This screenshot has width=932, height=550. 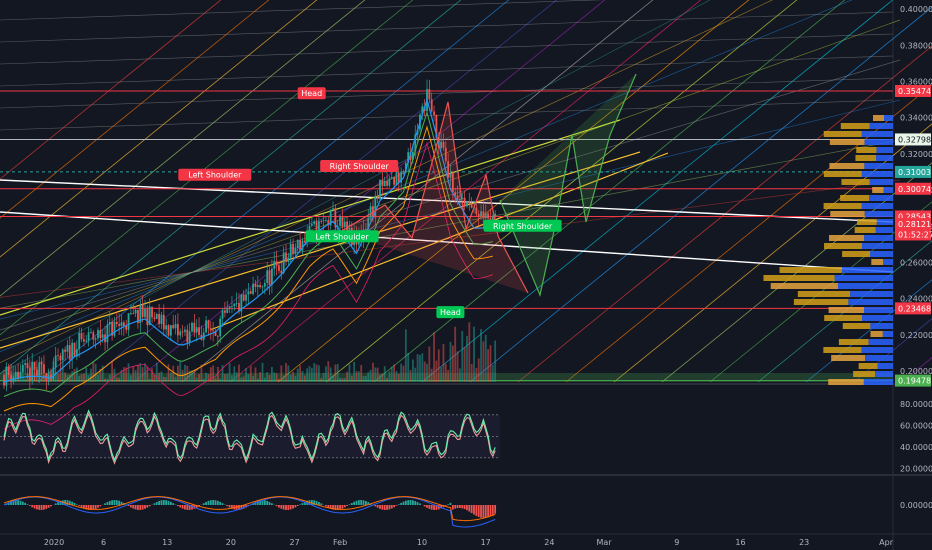 What do you see at coordinates (447, 49) in the screenshot?
I see `fan-line` at bounding box center [447, 49].